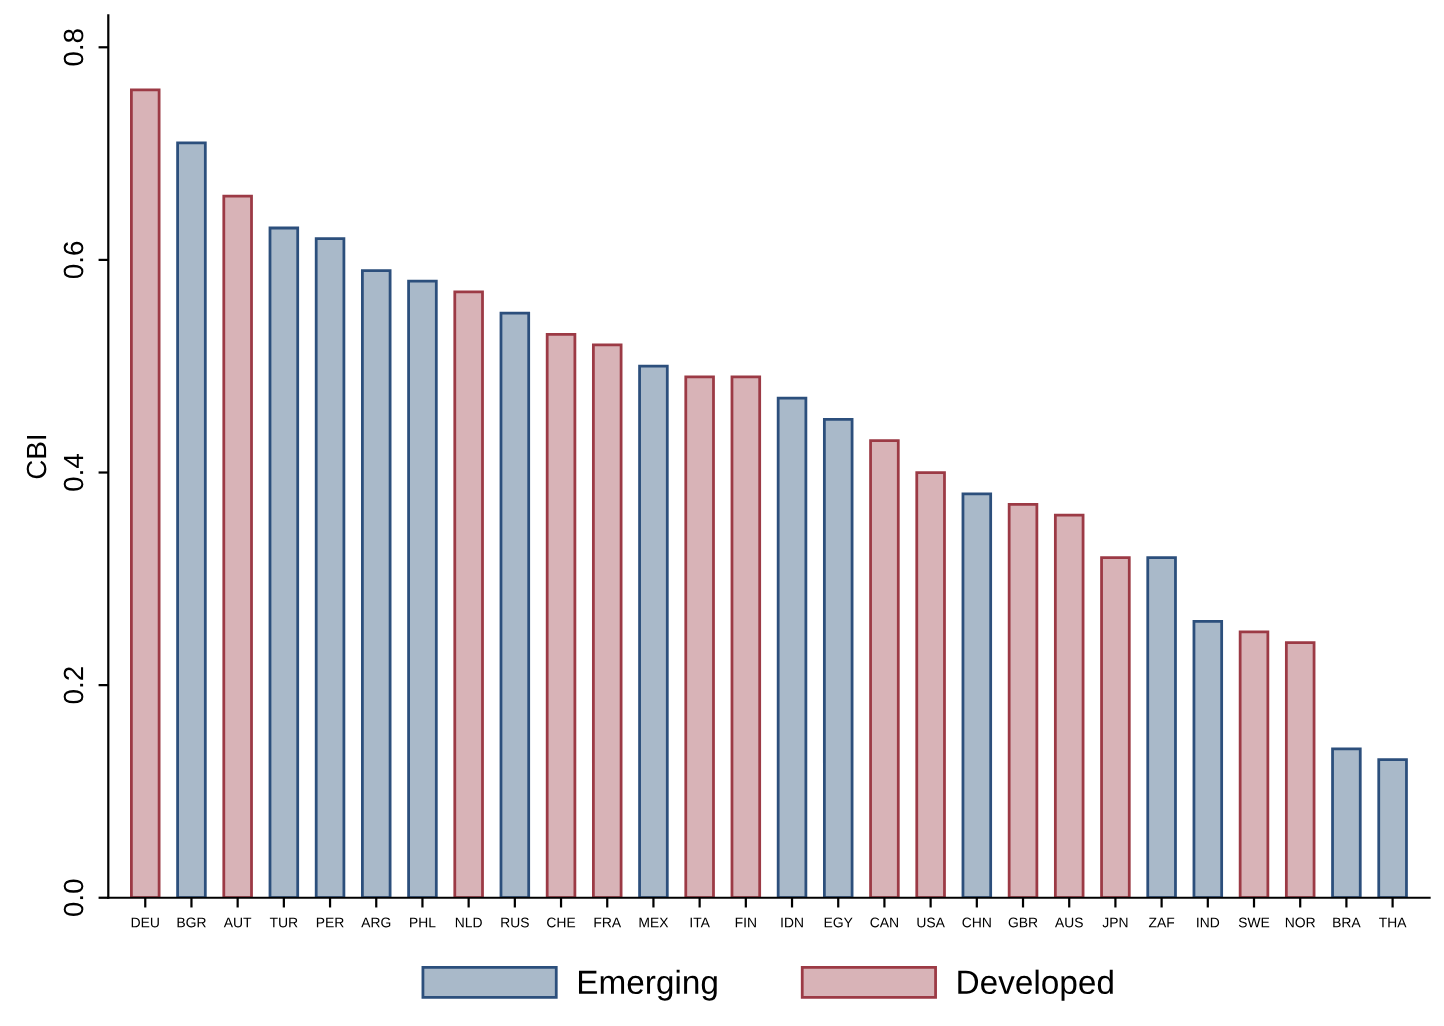 The height and width of the screenshot is (1026, 1444). Describe the element at coordinates (73, 685) in the screenshot. I see `y-tick-label: 0.2` at that location.